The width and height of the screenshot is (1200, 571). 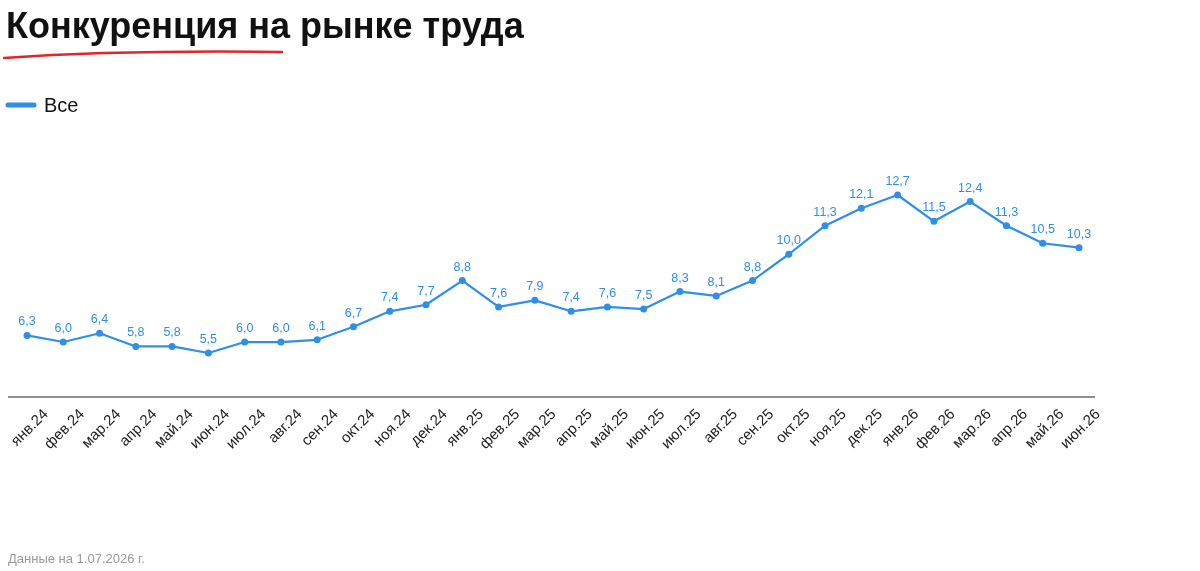 I want to click on data-label: 11,5, so click(x=934, y=207).